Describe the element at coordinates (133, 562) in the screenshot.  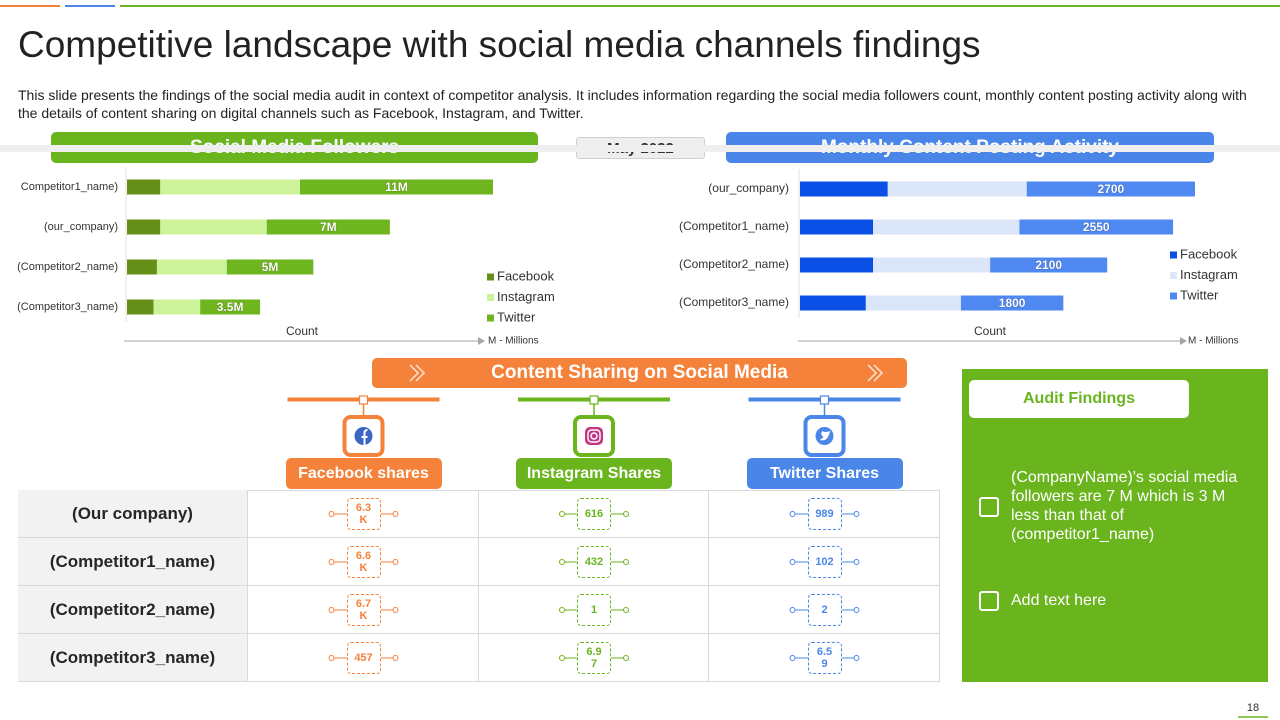
I see `row-header: (Competitor1_name)` at that location.